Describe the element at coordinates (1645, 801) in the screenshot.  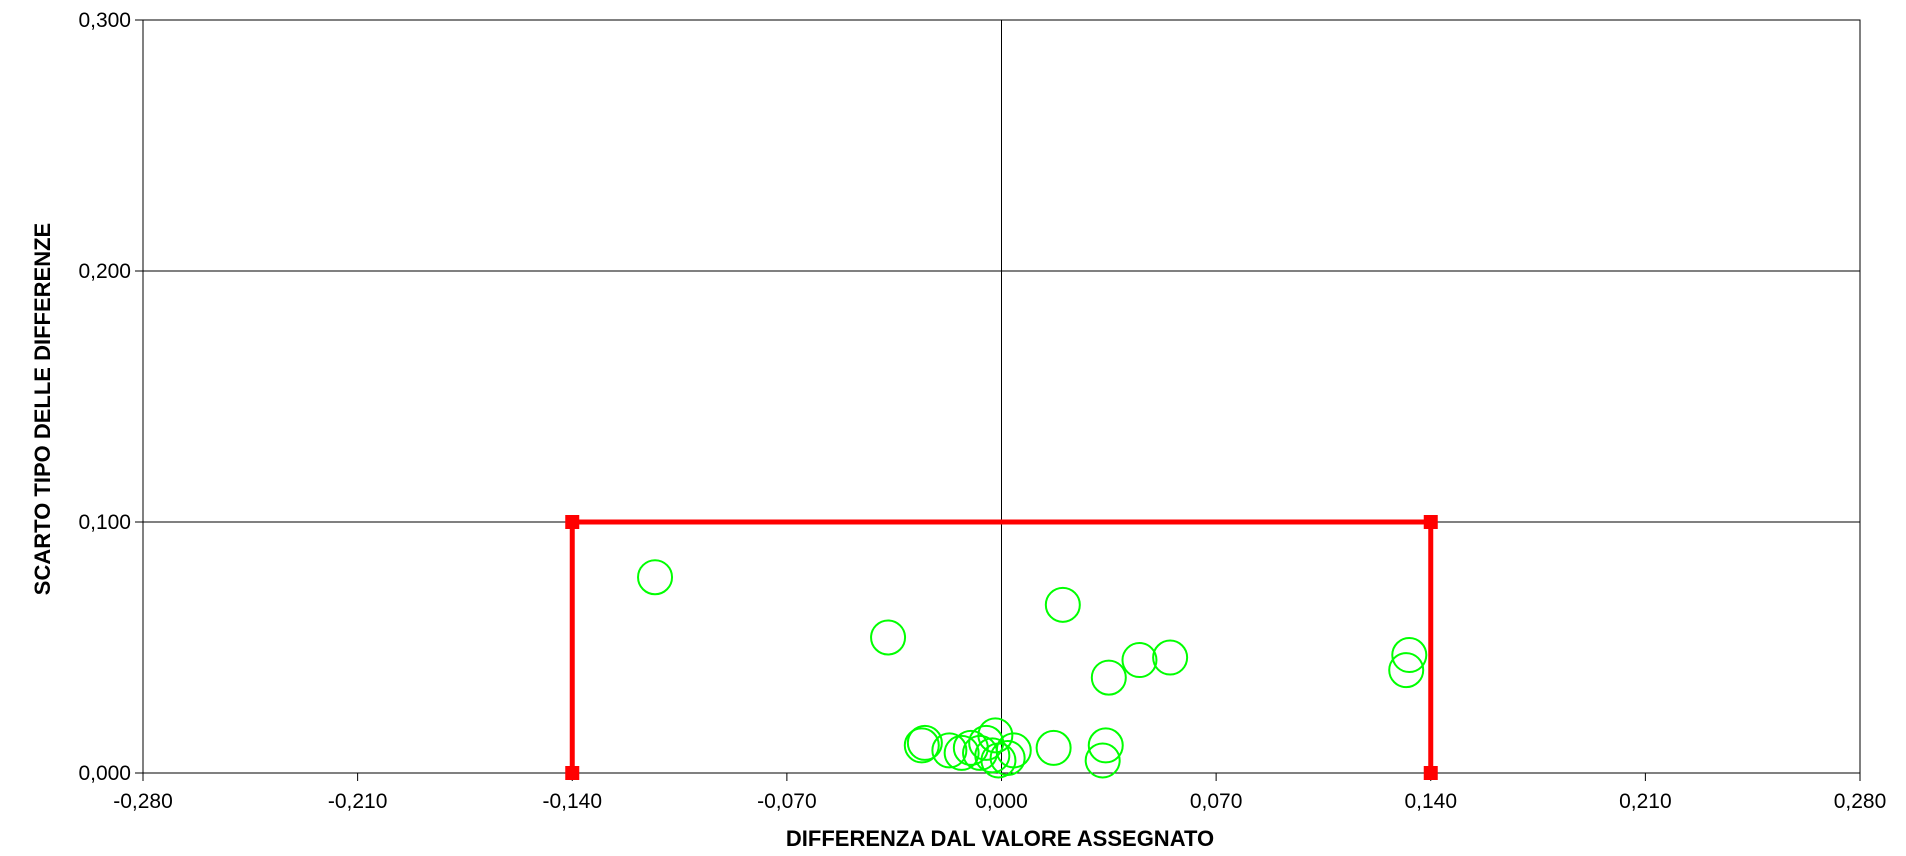
I see `x-tick-label: 0,210` at that location.